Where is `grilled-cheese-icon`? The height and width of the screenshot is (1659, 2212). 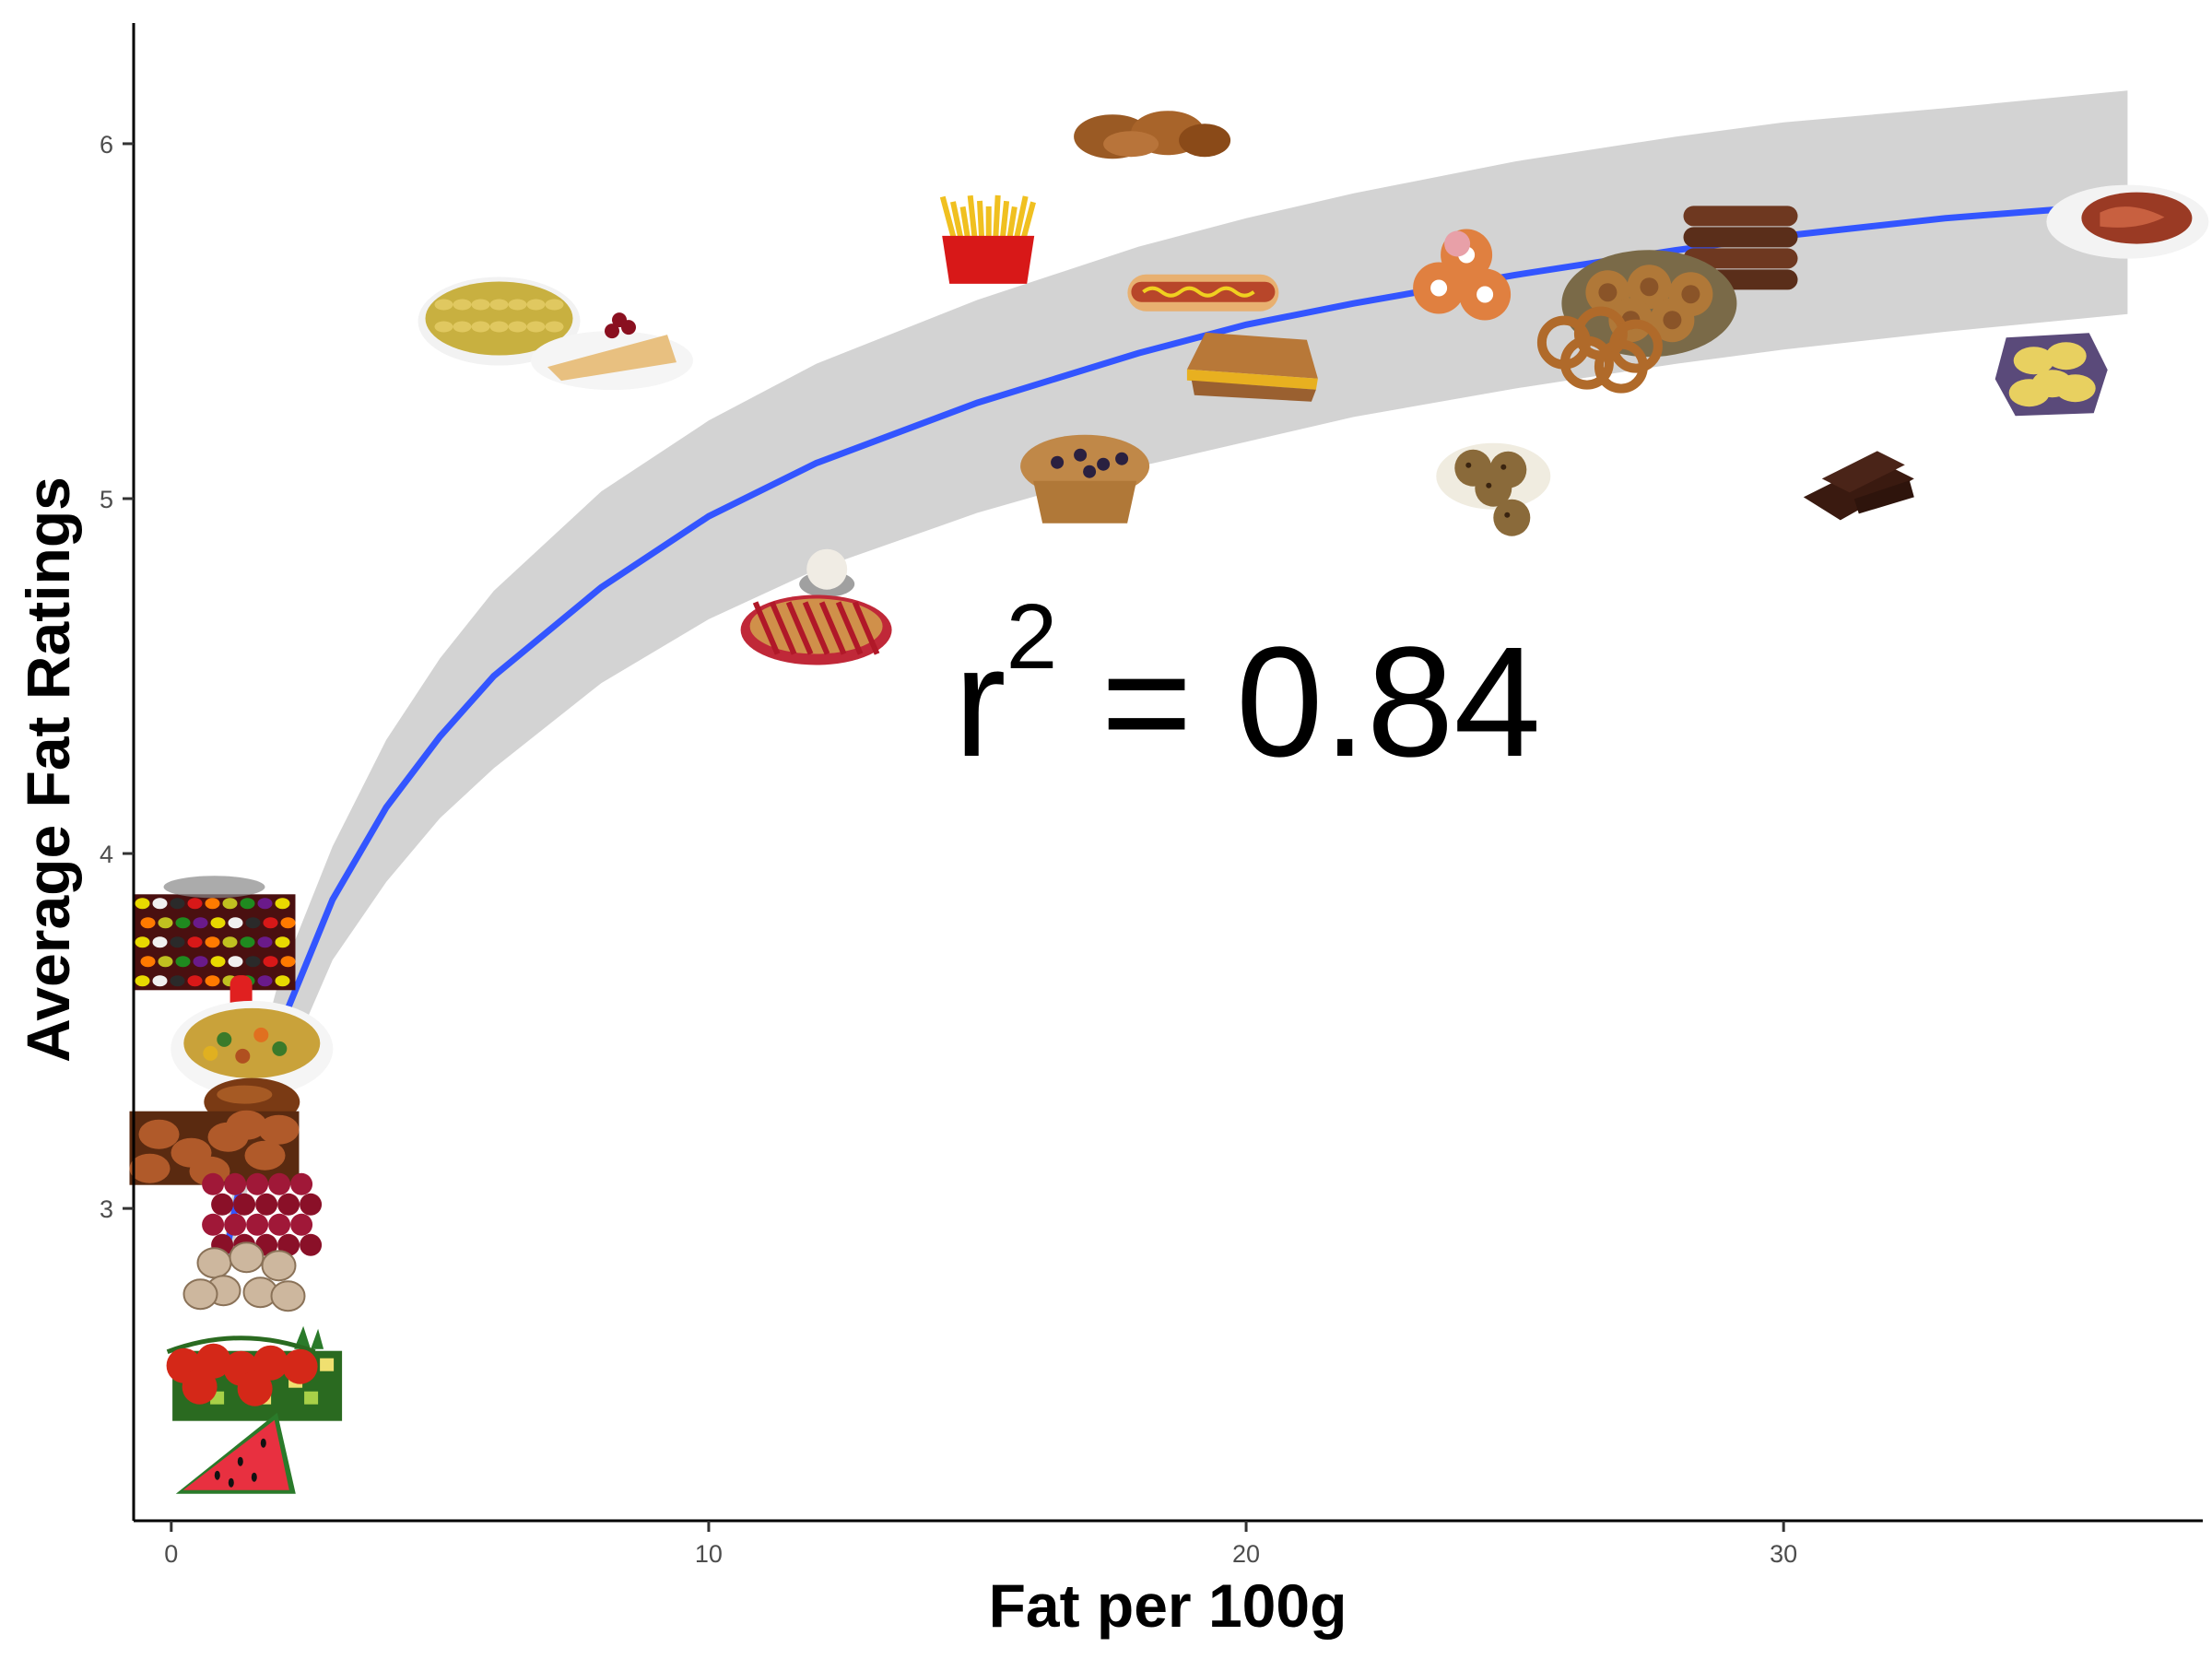 grilled-cheese-icon is located at coordinates (1252, 367).